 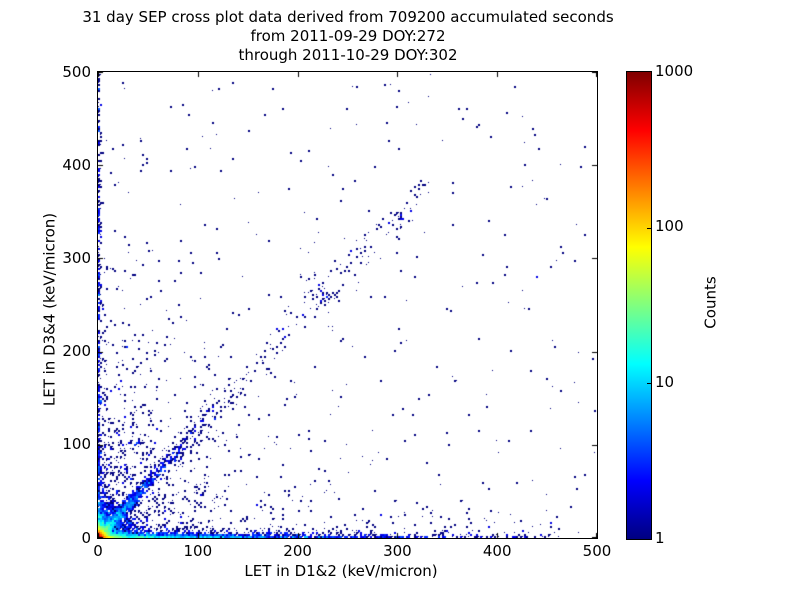 I want to click on colorbar-tick-label: 1000, so click(x=674, y=71).